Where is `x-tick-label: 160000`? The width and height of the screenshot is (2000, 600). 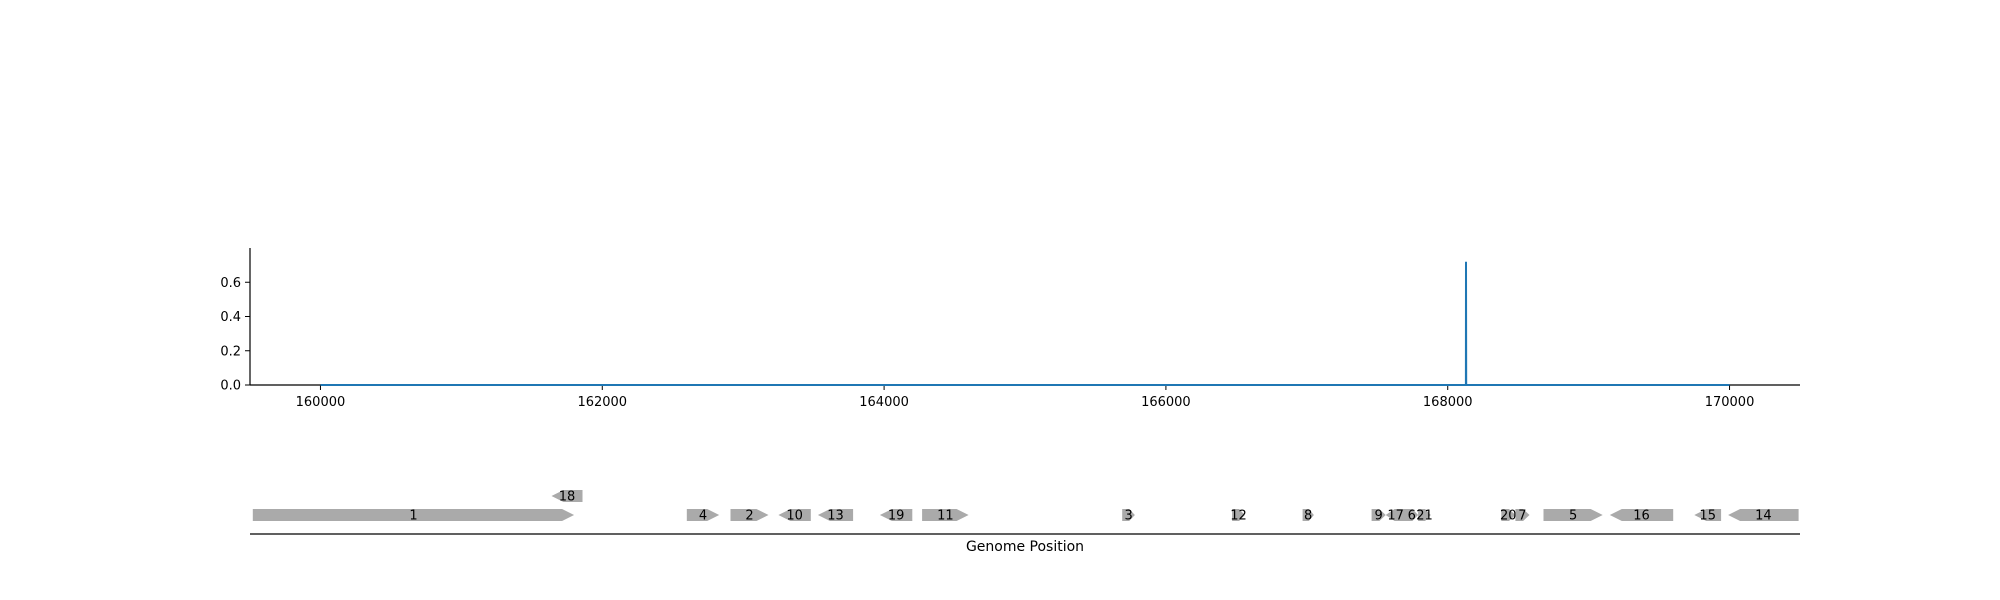
x-tick-label: 160000 is located at coordinates (321, 402).